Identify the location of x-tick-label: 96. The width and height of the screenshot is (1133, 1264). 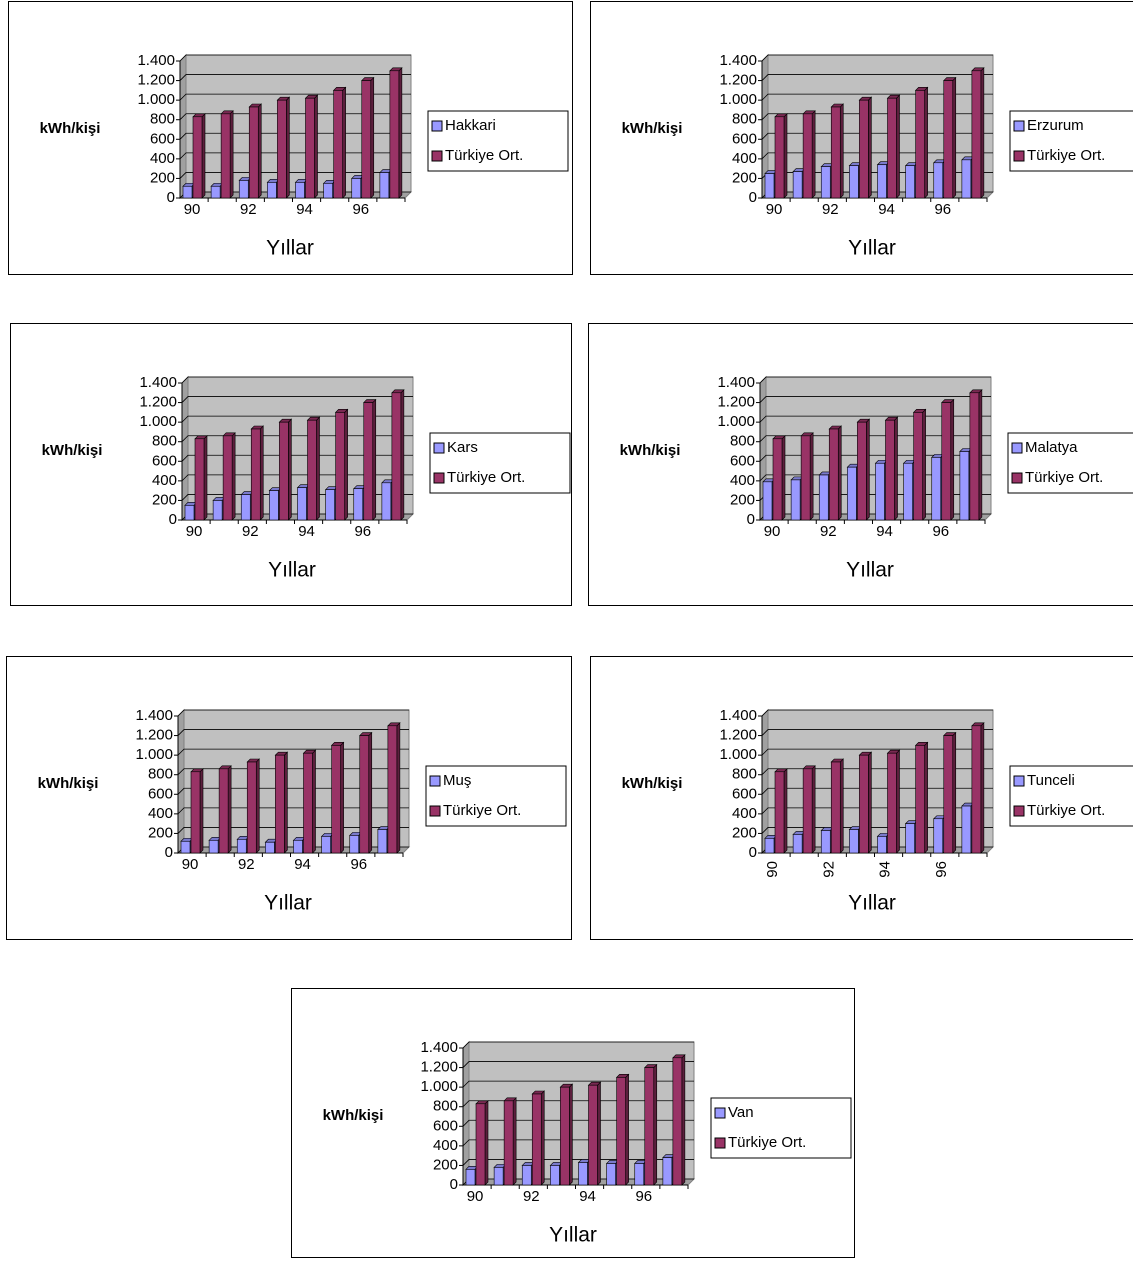
(940, 531).